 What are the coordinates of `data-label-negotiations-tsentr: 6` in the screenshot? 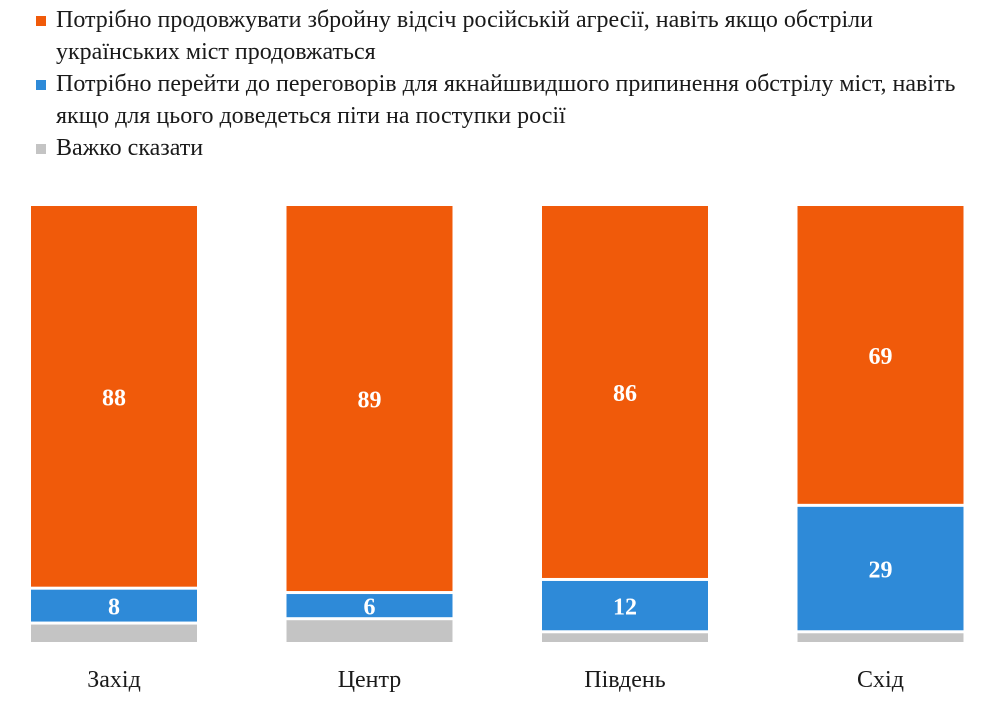 It's located at (370, 608).